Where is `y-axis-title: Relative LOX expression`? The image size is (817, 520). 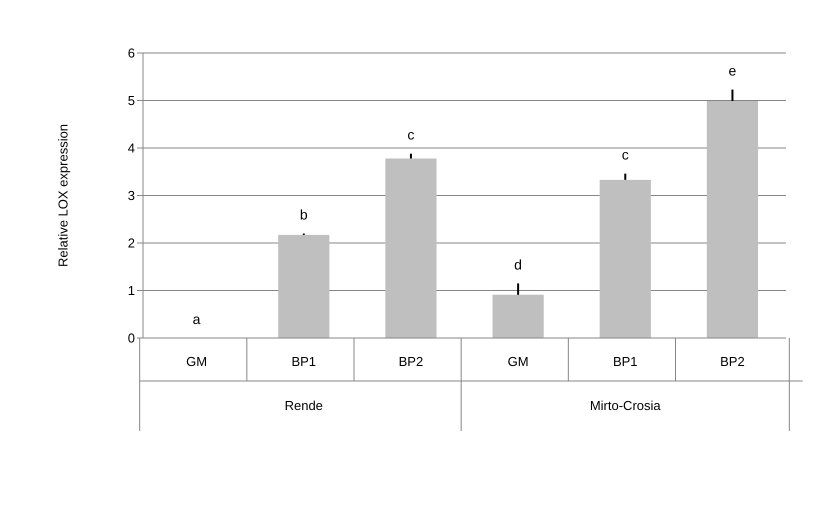 y-axis-title: Relative LOX expression is located at coordinates (63, 196).